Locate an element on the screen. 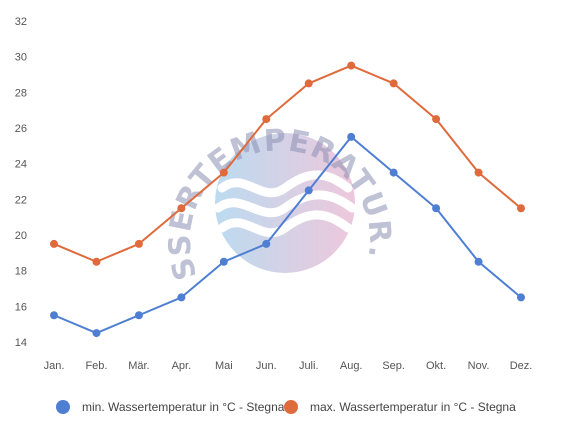 This screenshot has height=432, width=568. x-tick-label: Sep. is located at coordinates (393, 366).